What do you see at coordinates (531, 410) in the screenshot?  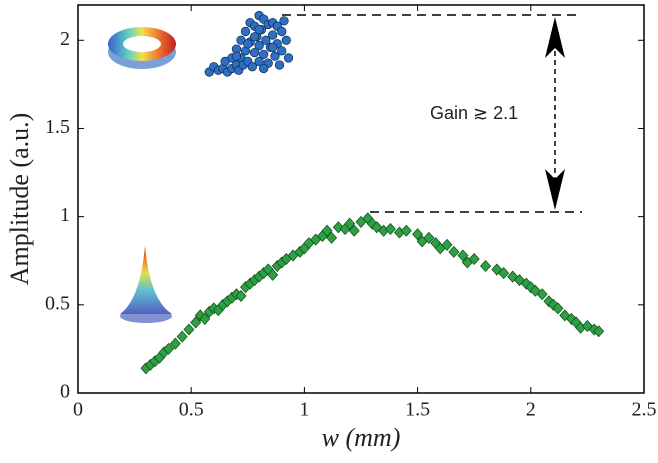 I see `x-tick-label: 2` at bounding box center [531, 410].